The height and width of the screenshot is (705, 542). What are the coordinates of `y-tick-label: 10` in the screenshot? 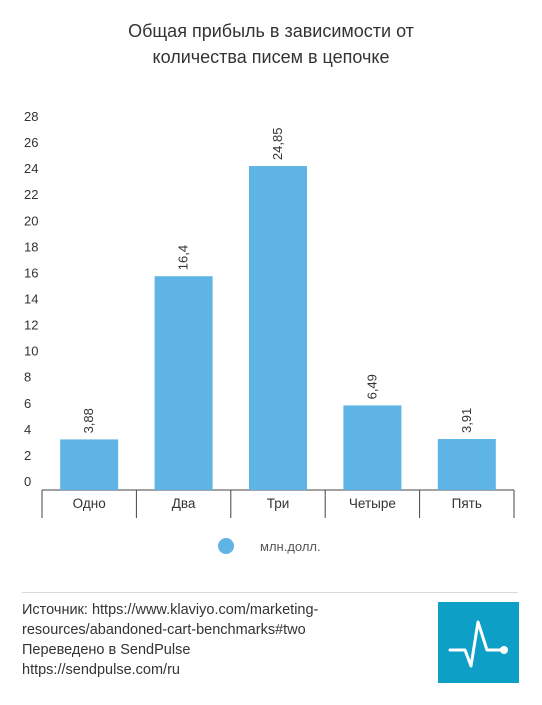 It's located at (31, 351).